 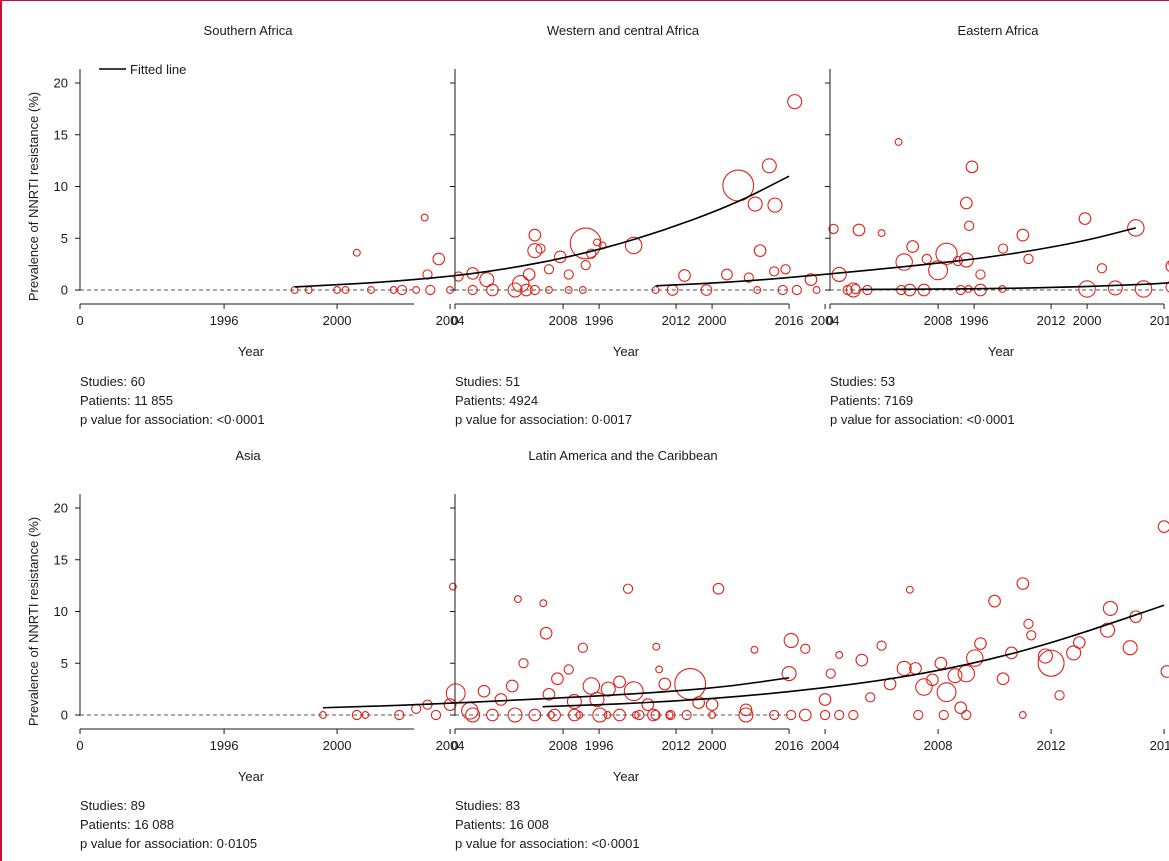 What do you see at coordinates (622, 455) in the screenshot?
I see `panel-title: Latin America and the Caribbean` at bounding box center [622, 455].